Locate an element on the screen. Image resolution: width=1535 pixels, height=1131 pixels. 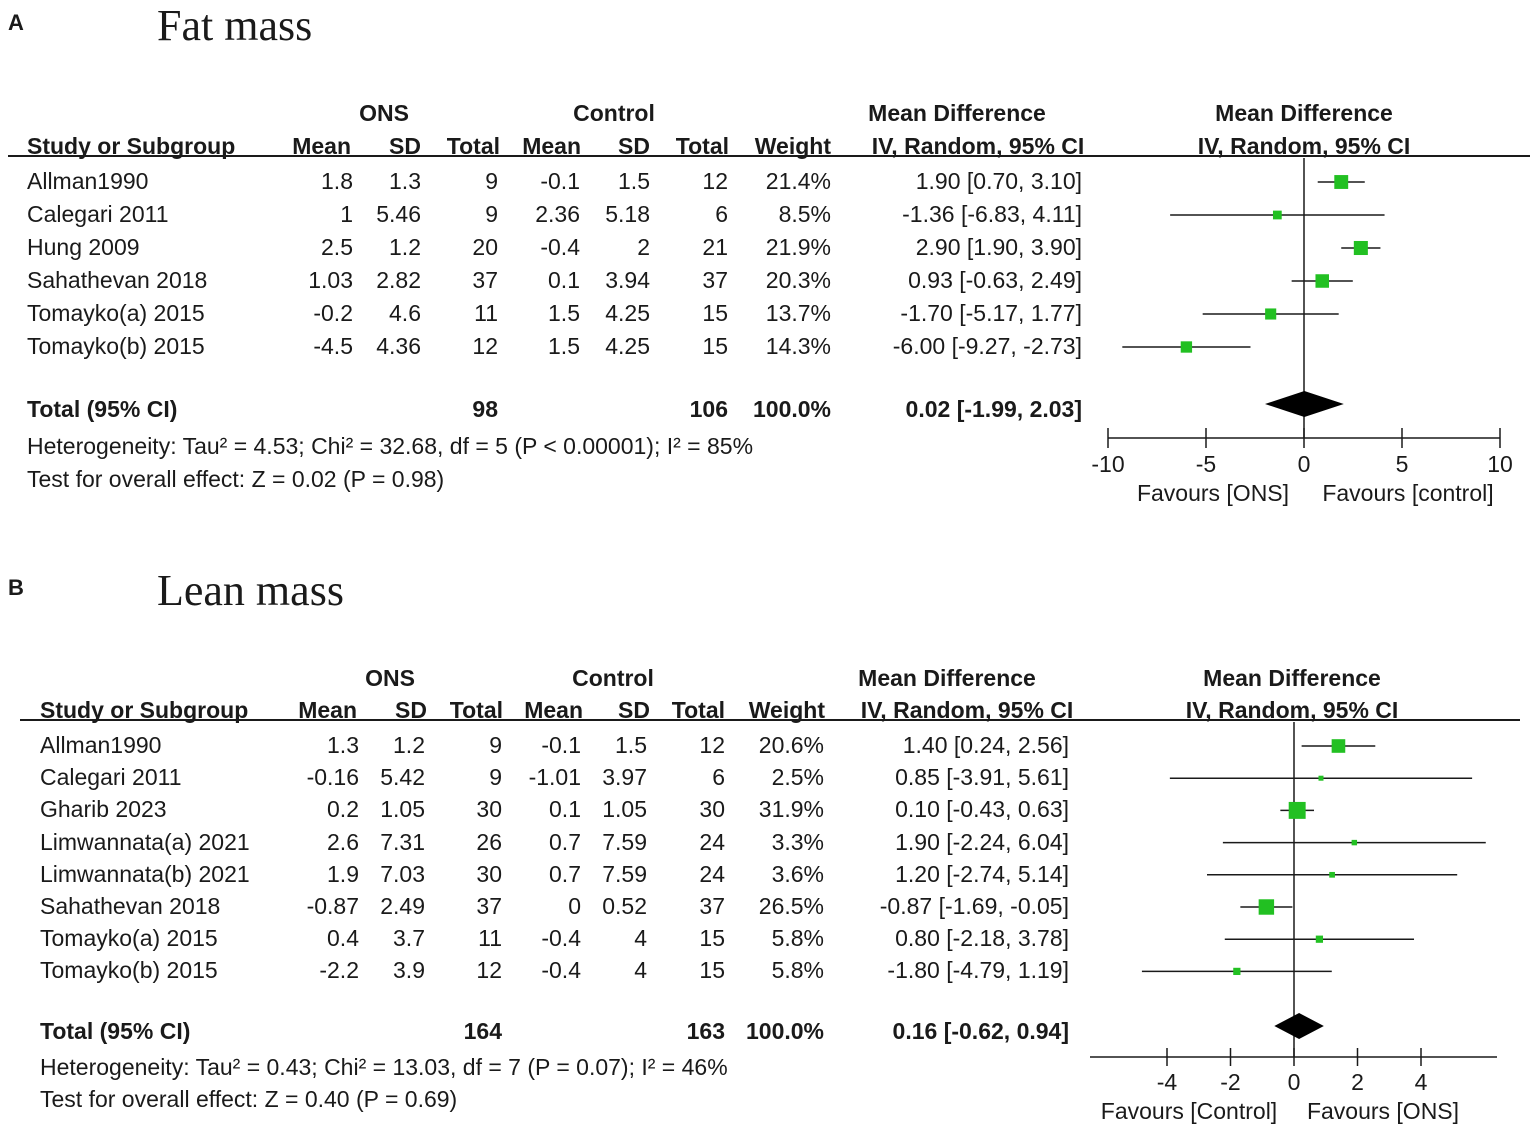
total-ci: 0.16 [-0.62, 0.94] is located at coordinates (980, 1031).